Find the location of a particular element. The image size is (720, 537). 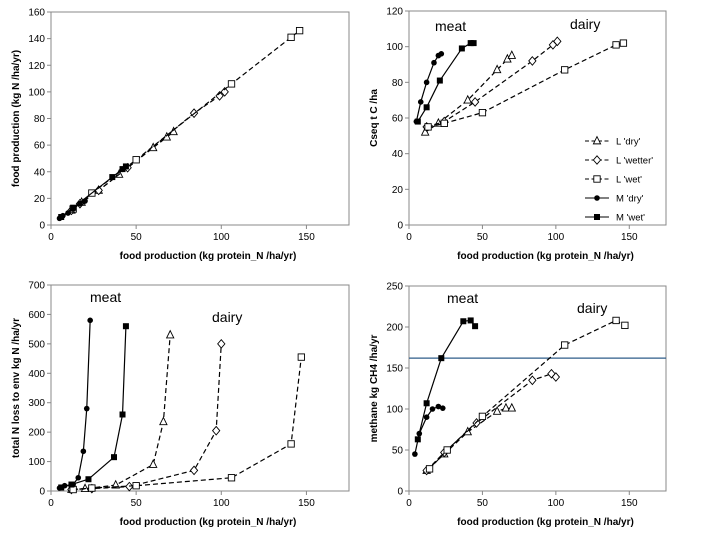

series-ldry is located at coordinates (469, 438).